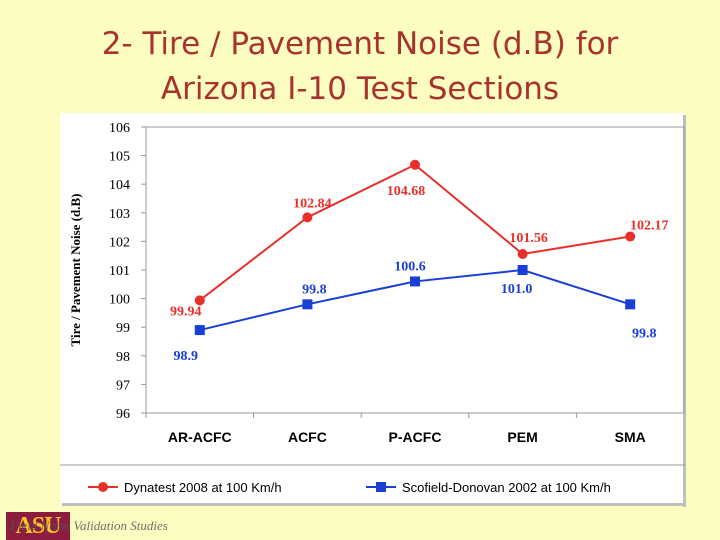  I want to click on y-axis: 96 97 98 99 100 101 102 103 104 105 106, so click(127, 271).